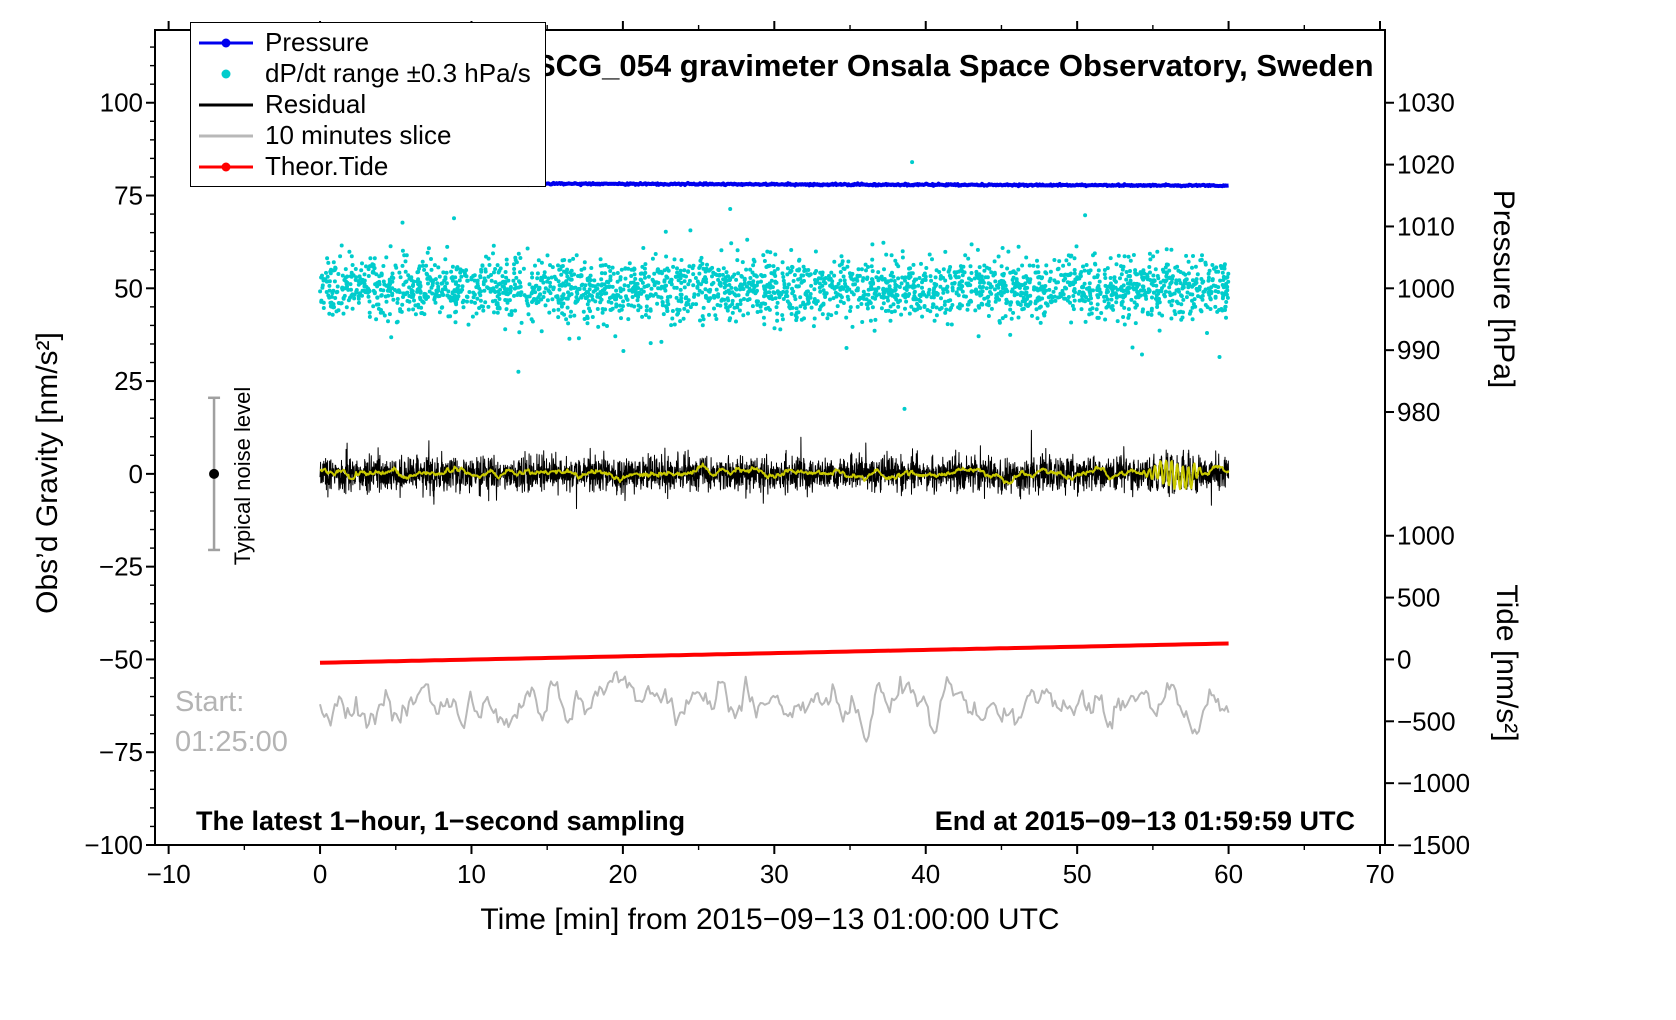 Image resolution: width=1676 pixels, height=1020 pixels. I want to click on svg-text: 10, so click(471, 874).